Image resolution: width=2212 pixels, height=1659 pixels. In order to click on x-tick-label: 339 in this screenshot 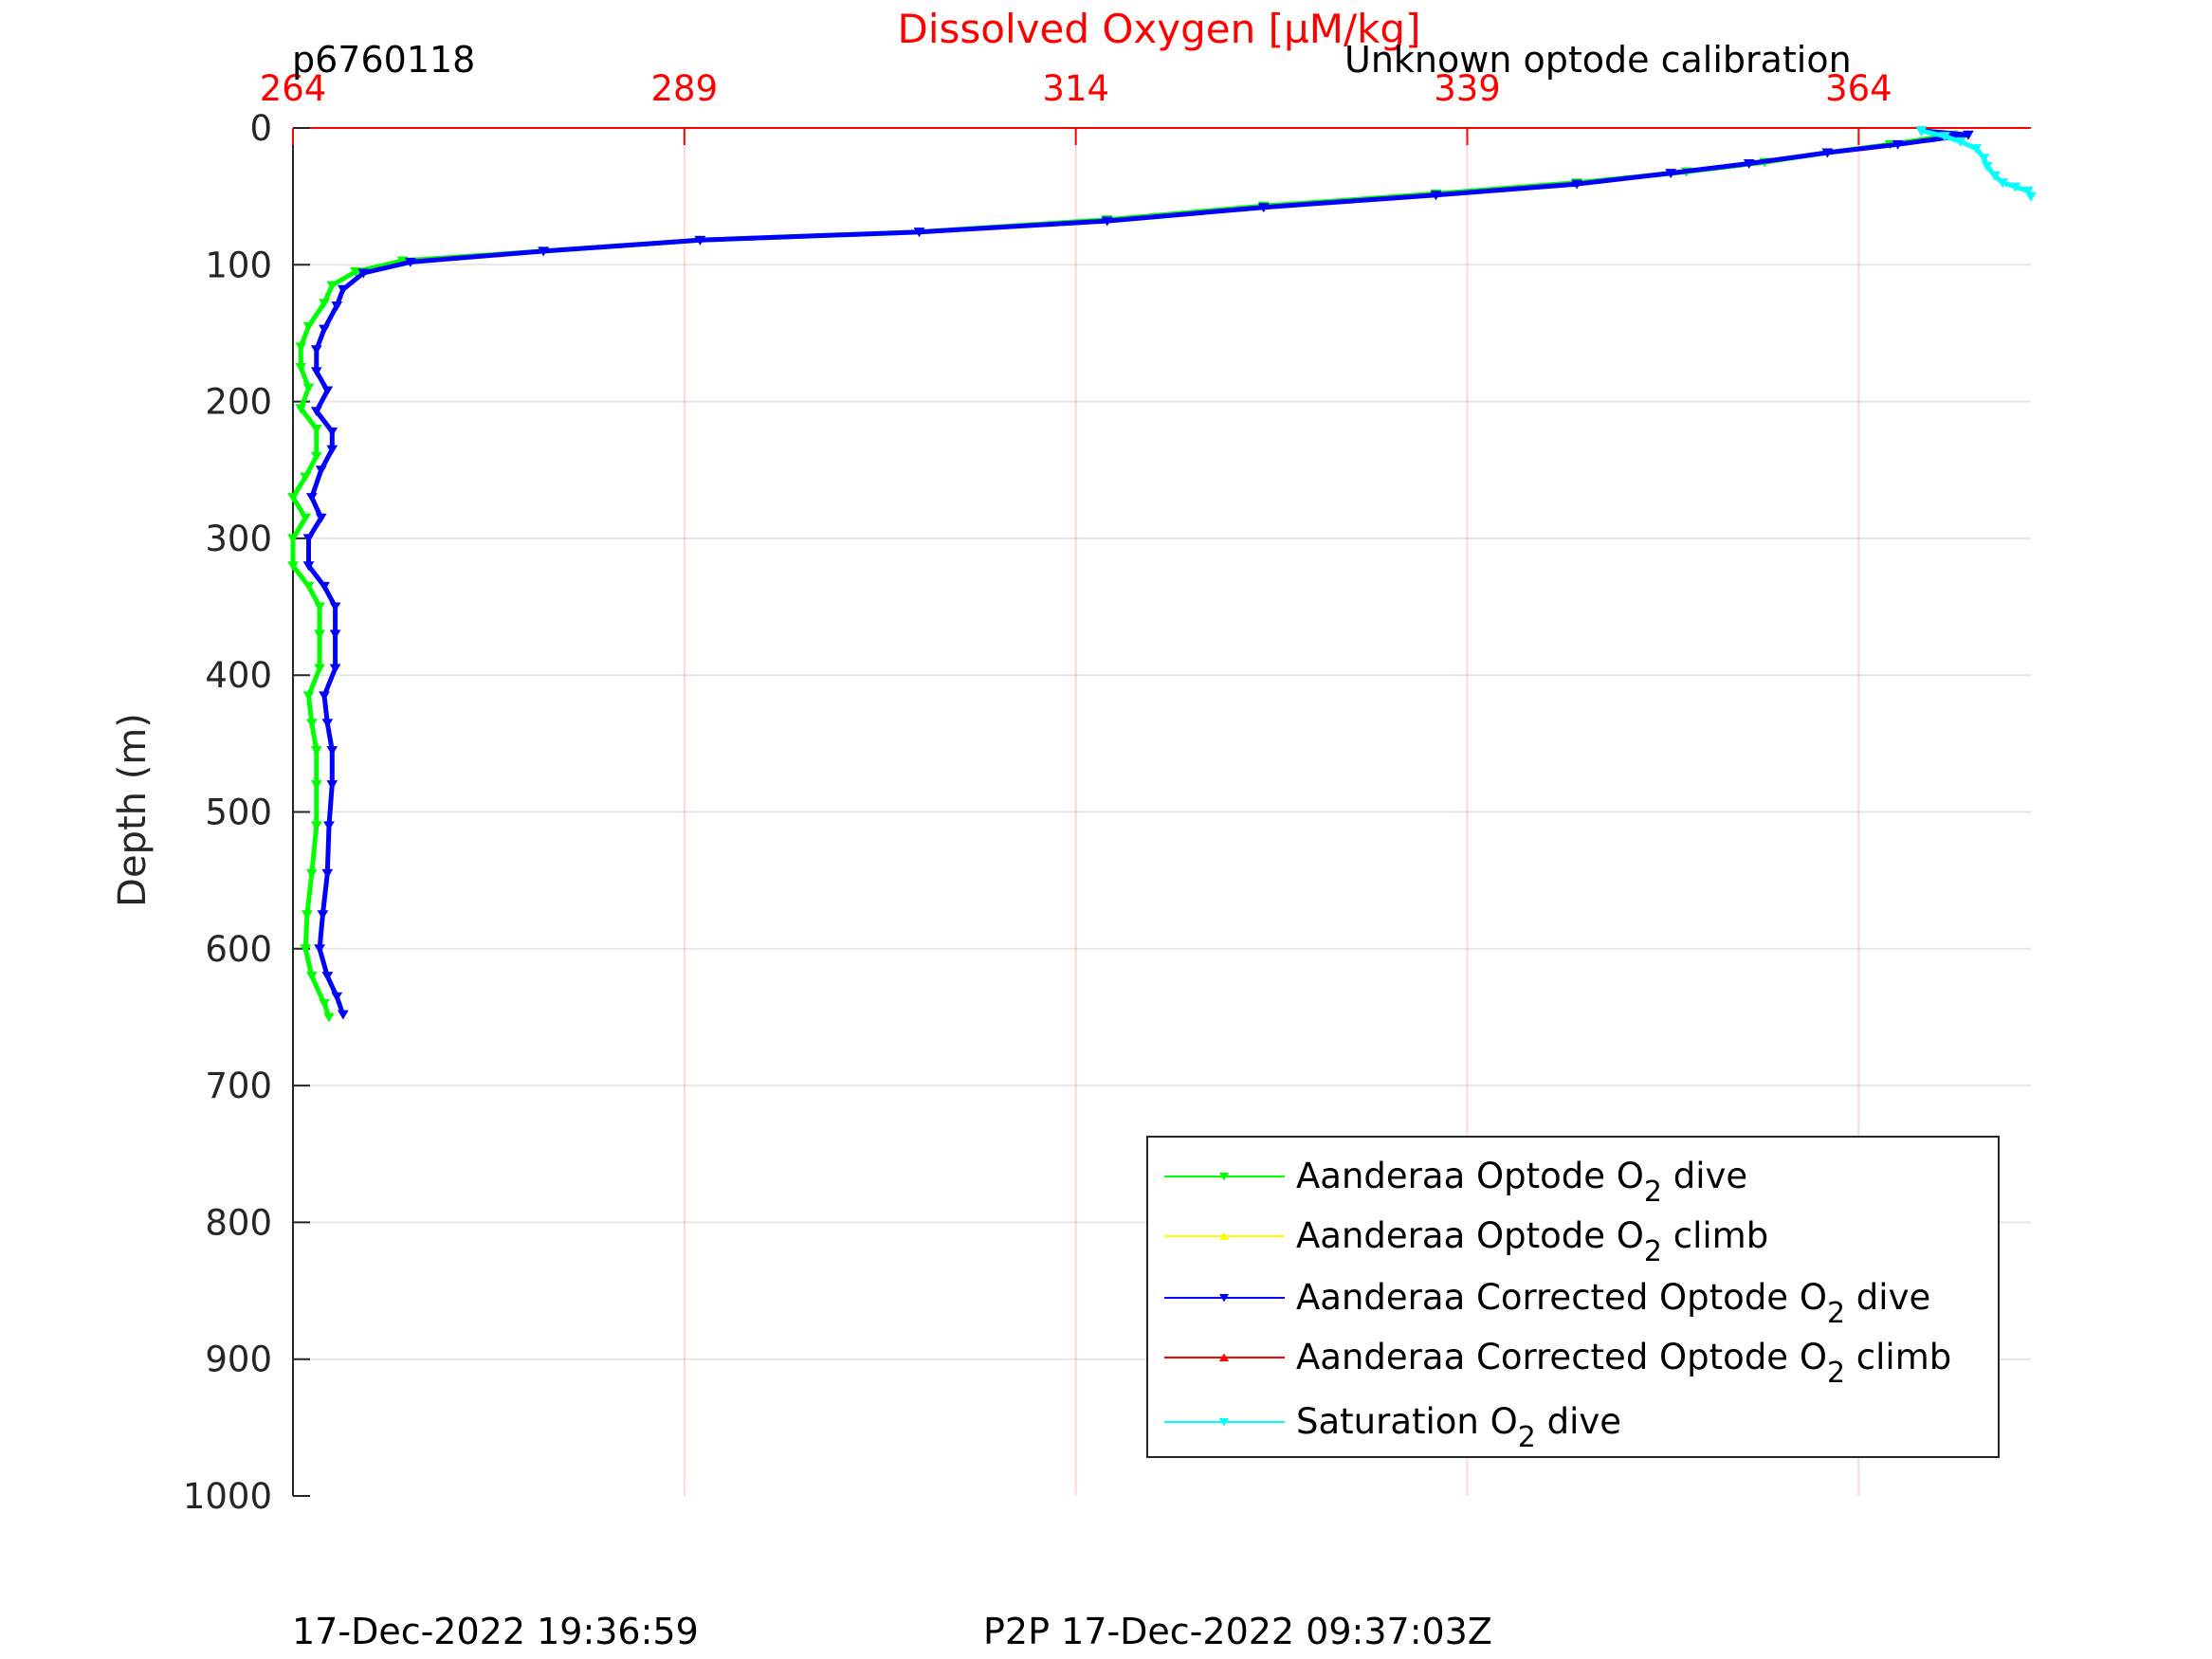, I will do `click(1467, 88)`.